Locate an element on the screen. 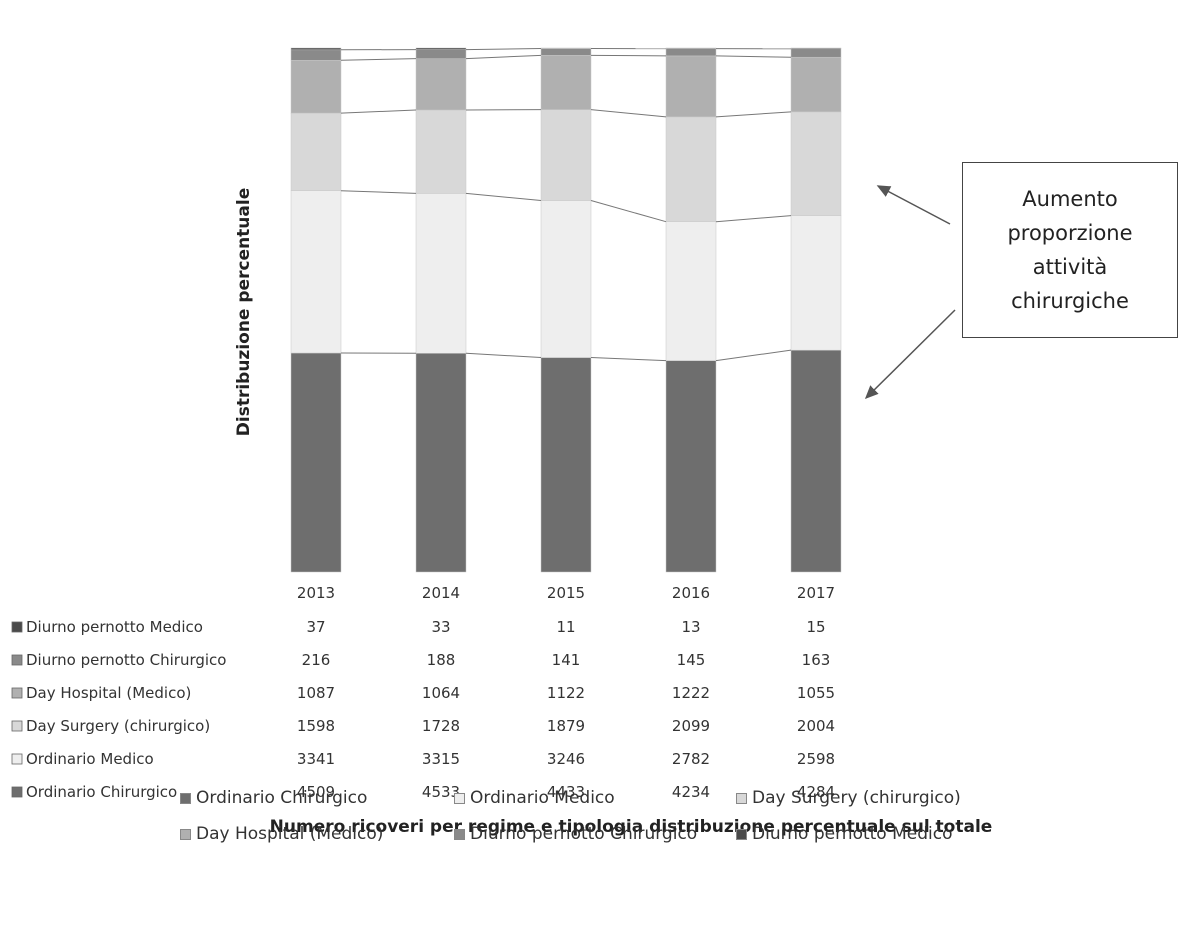 The height and width of the screenshot is (941, 1188). legend-label: Ordinario Medico is located at coordinates (542, 798).